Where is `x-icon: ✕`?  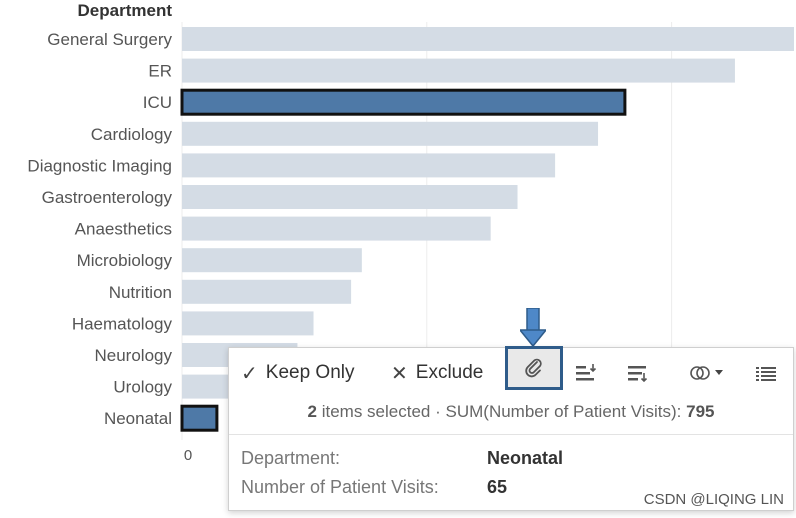 x-icon: ✕ is located at coordinates (399, 373).